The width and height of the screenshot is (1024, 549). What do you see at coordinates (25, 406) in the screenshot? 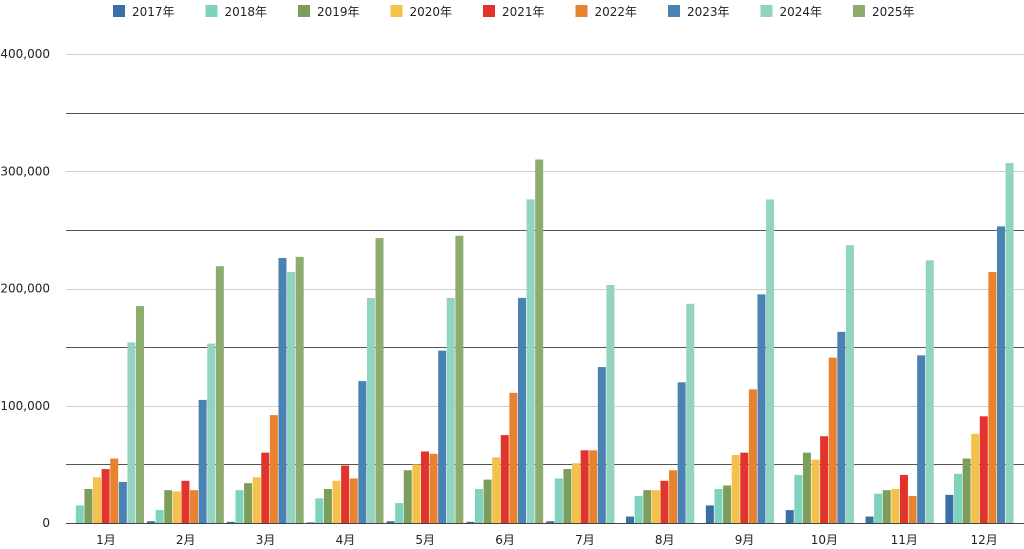
I see `y-tick-label: 100,000` at bounding box center [25, 406].